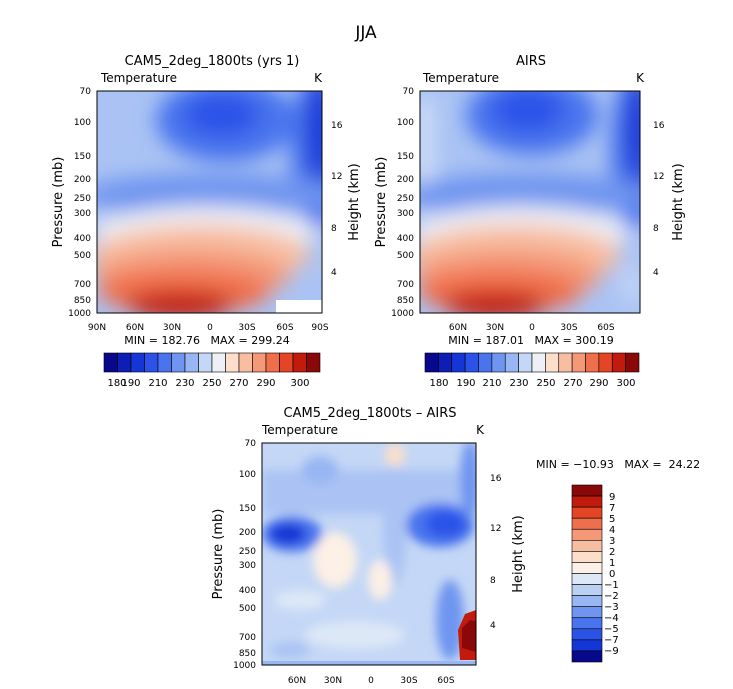  I want to click on colorbar-tick-label: 210, so click(157, 383).